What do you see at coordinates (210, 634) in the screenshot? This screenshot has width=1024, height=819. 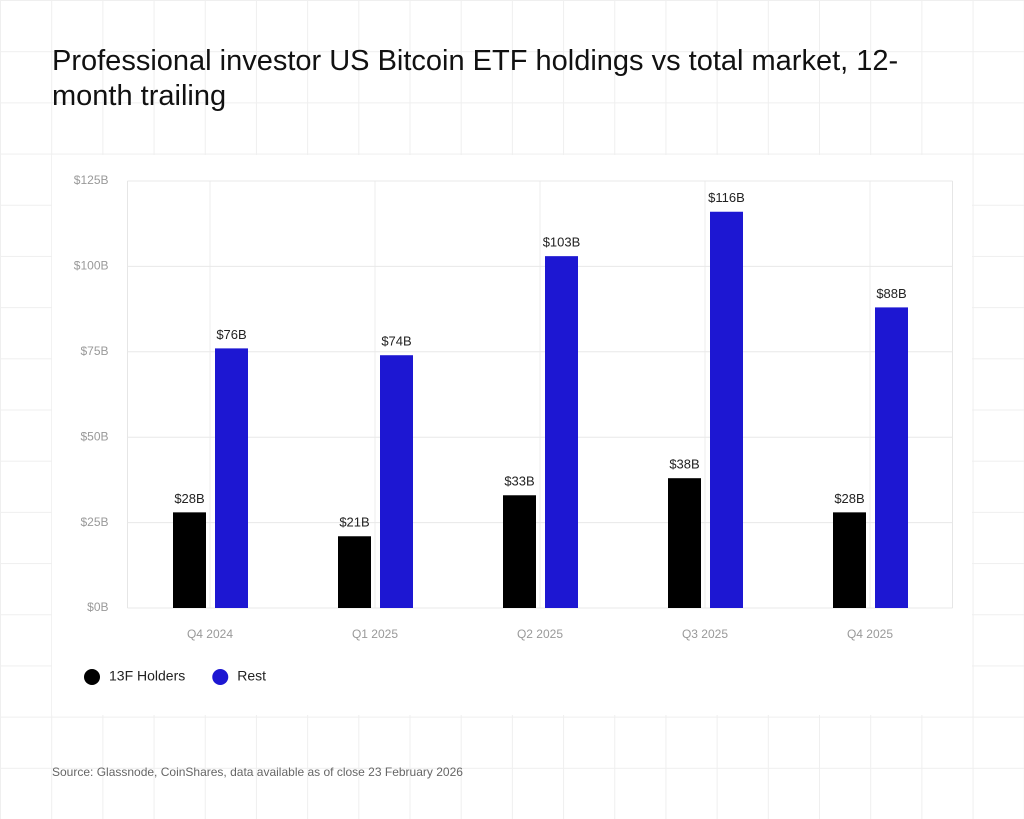 I see `x-tick-label: Q4 2024` at bounding box center [210, 634].